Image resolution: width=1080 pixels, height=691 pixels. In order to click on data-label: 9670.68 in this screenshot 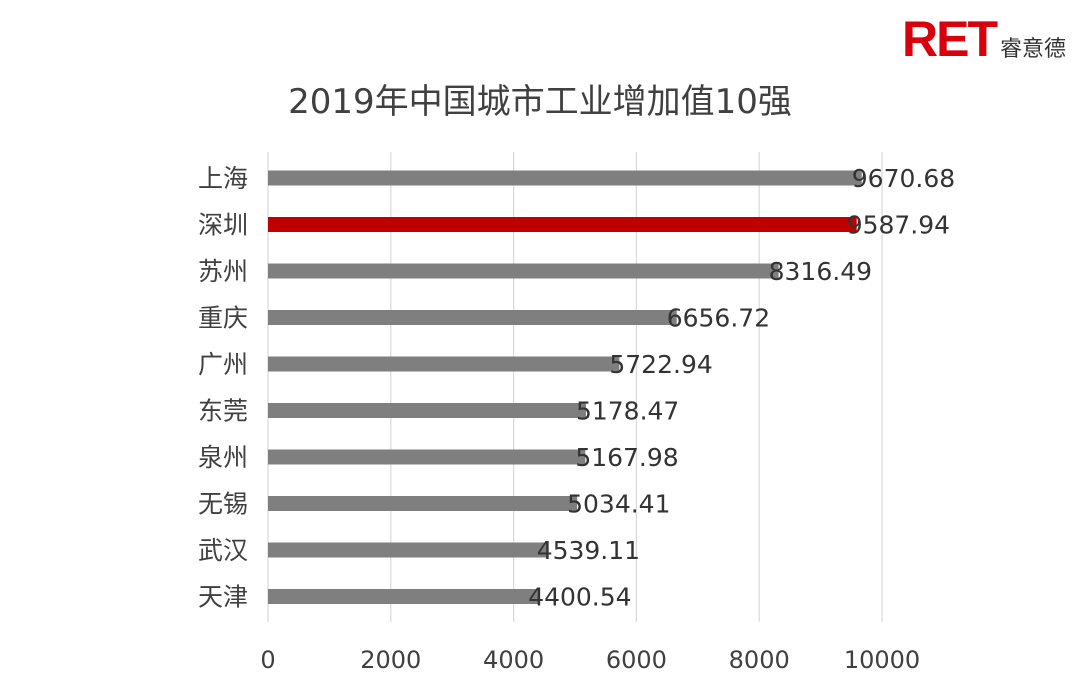, I will do `click(903, 178)`.